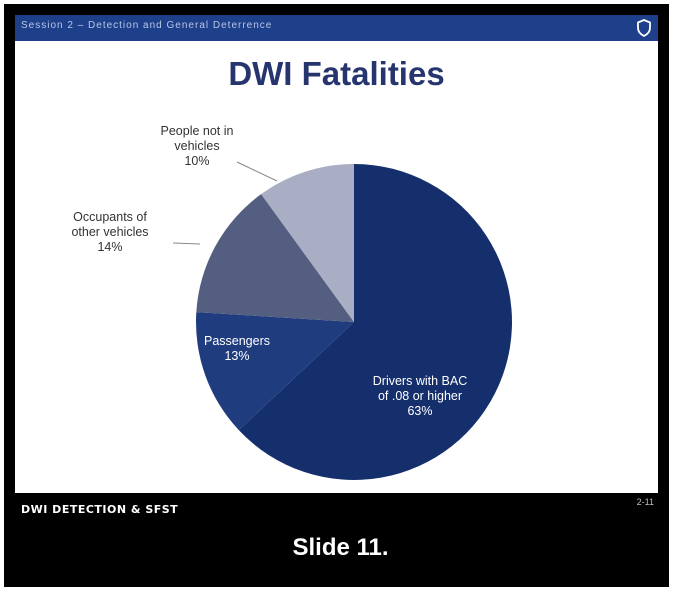 This screenshot has width=676, height=592. I want to click on slice-label-line: other vehicles, so click(109, 232).